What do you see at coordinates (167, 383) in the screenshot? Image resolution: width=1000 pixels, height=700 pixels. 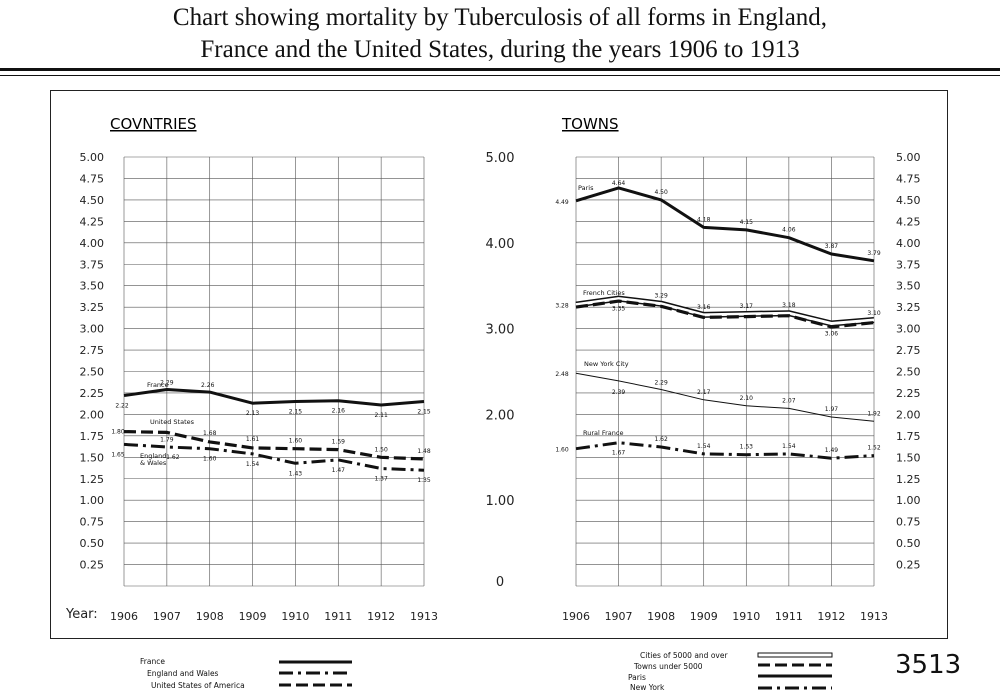 I see `data-label-france: 2.29` at bounding box center [167, 383].